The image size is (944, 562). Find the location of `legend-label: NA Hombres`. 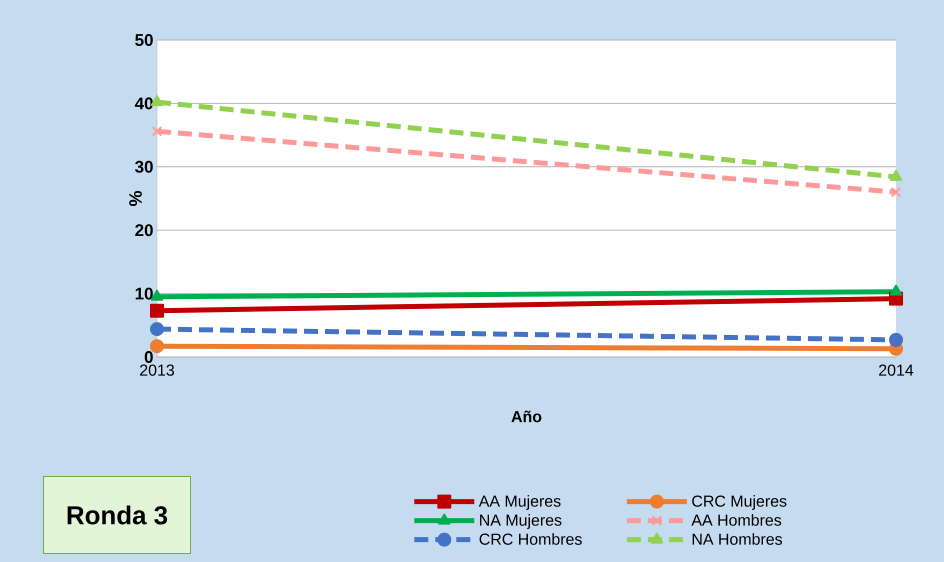

legend-label: NA Hombres is located at coordinates (737, 539).